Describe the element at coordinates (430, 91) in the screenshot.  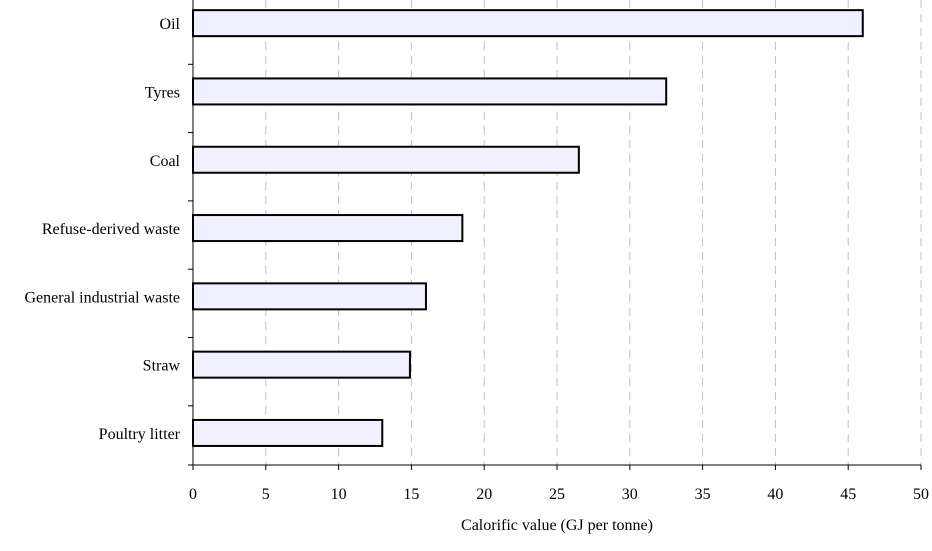
I see `bar-tyres` at that location.